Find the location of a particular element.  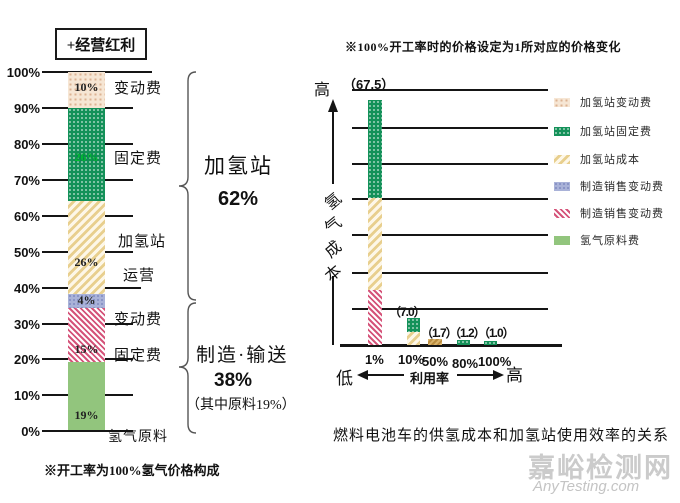

y-tick-10: 10% is located at coordinates (26, 395).